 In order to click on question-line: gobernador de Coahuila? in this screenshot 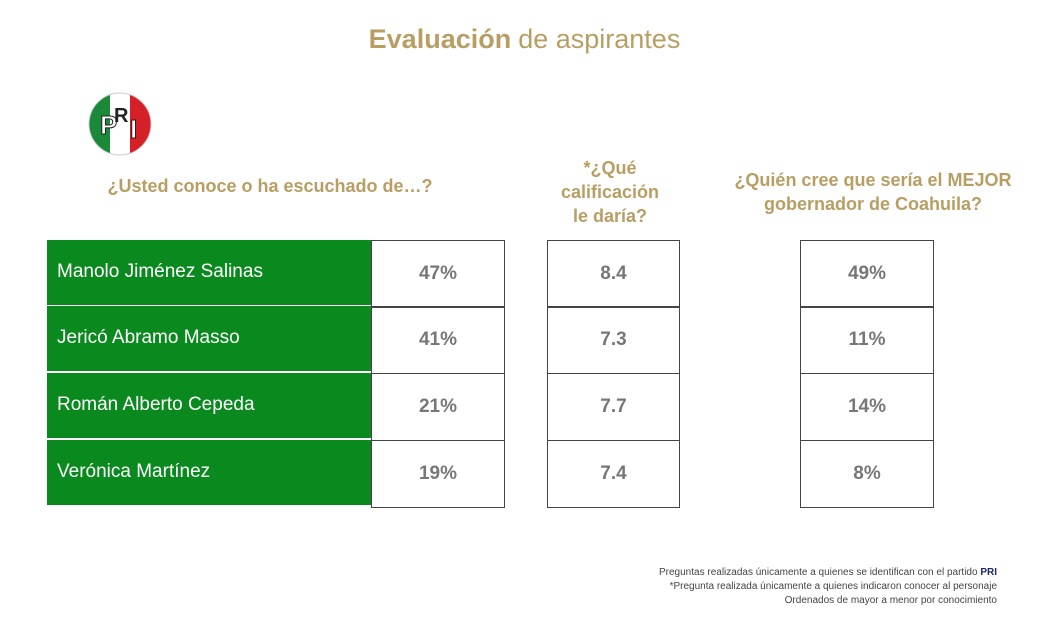, I will do `click(872, 204)`.